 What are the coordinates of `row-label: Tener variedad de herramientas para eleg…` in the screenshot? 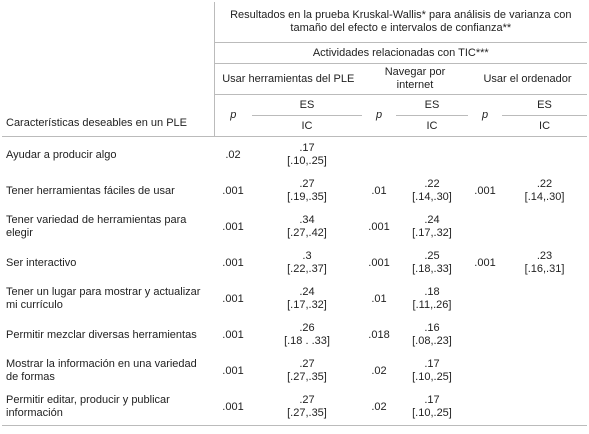 It's located at (96, 226).